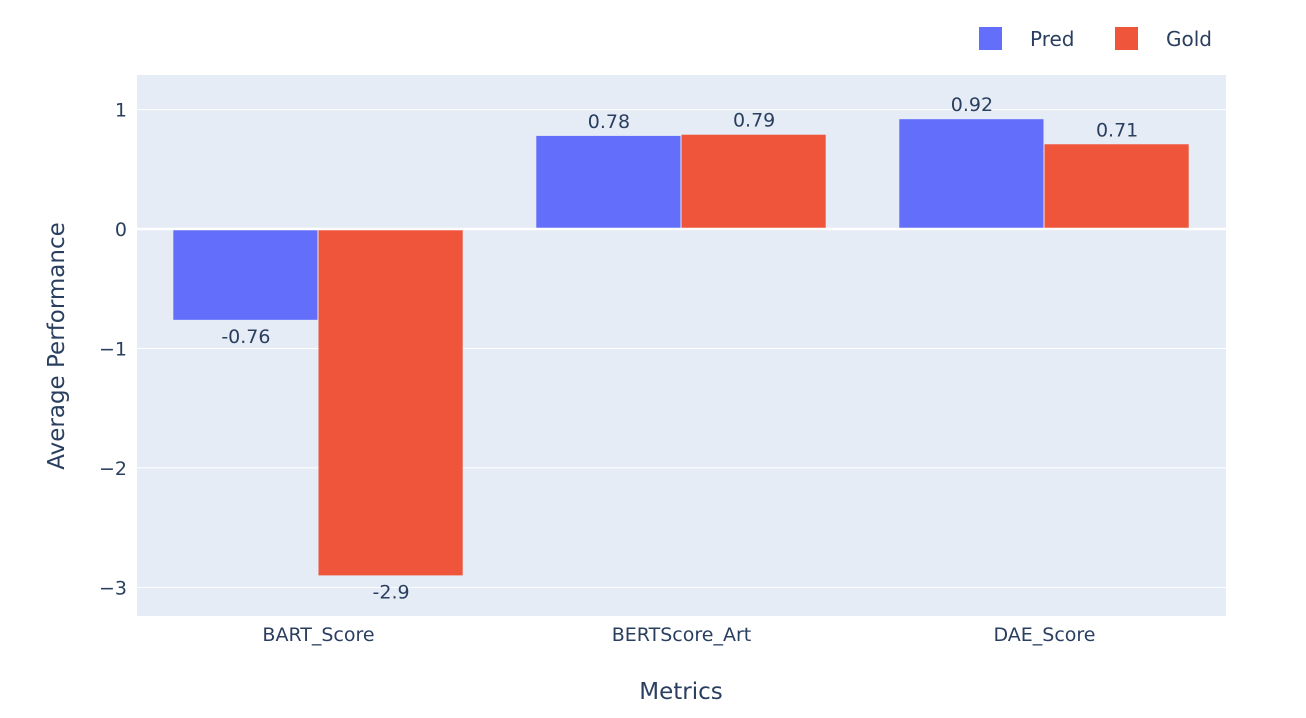 This screenshot has height=718, width=1306. Describe the element at coordinates (57, 346) in the screenshot. I see `y-axis-title: Average Performance` at that location.